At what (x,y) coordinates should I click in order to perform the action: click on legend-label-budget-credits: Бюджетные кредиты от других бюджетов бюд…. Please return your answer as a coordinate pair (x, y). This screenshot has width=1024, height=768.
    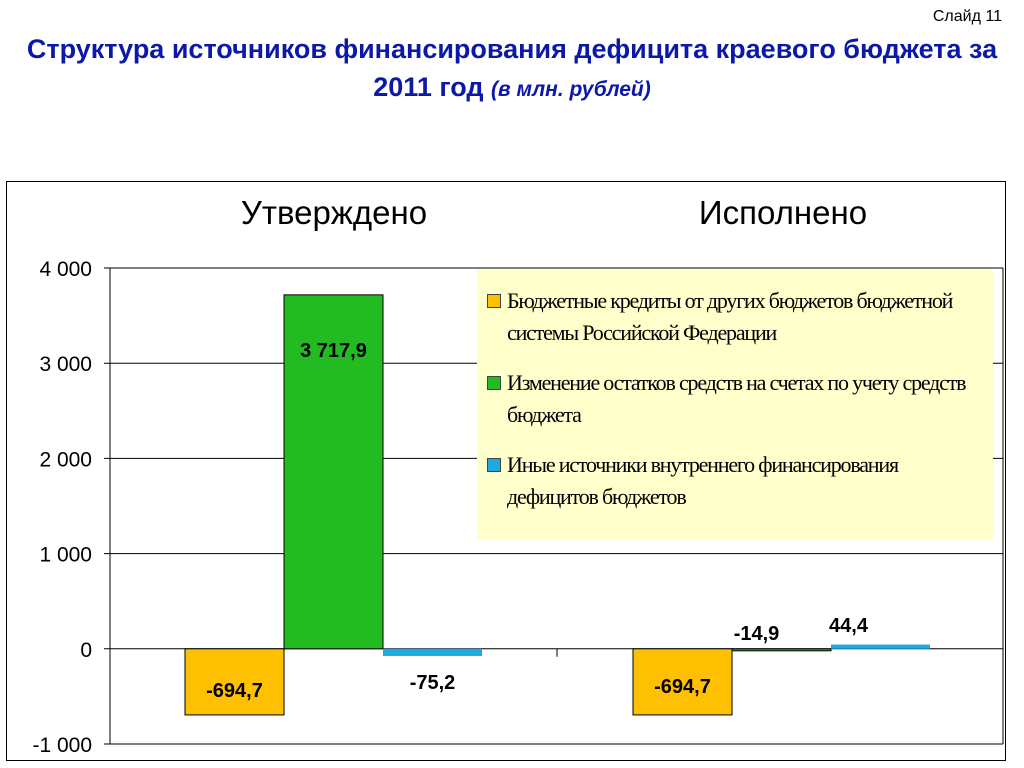
    Looking at the image, I should click on (730, 316).